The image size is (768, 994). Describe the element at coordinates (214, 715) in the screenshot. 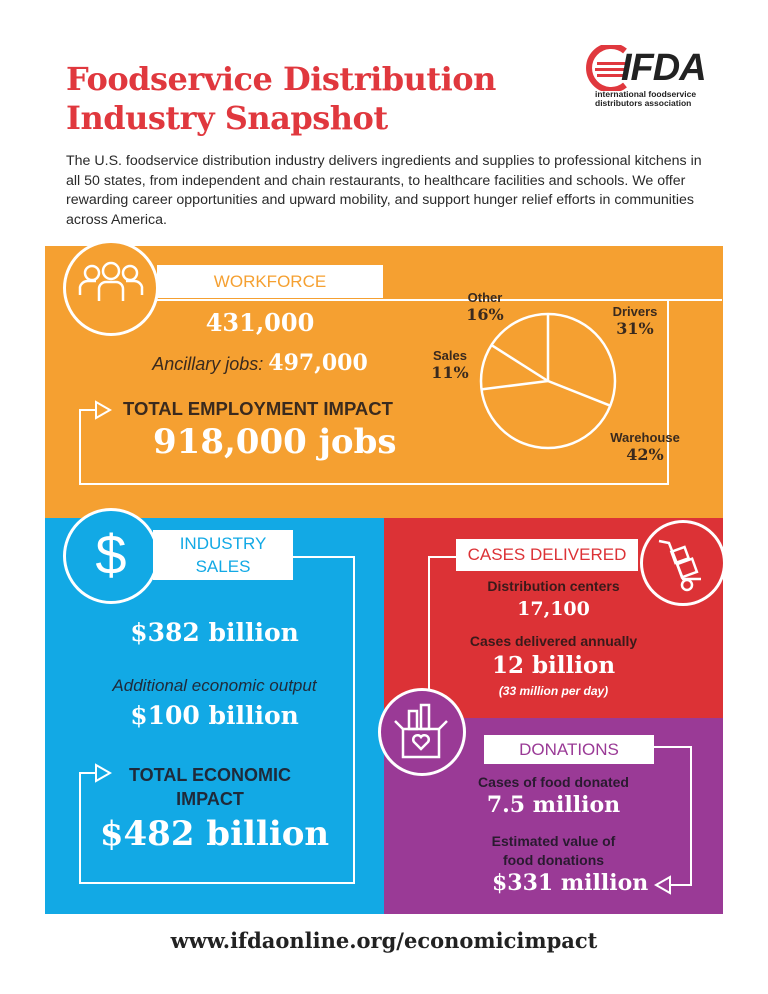

I see `additional-output-value: $100 billion` at that location.